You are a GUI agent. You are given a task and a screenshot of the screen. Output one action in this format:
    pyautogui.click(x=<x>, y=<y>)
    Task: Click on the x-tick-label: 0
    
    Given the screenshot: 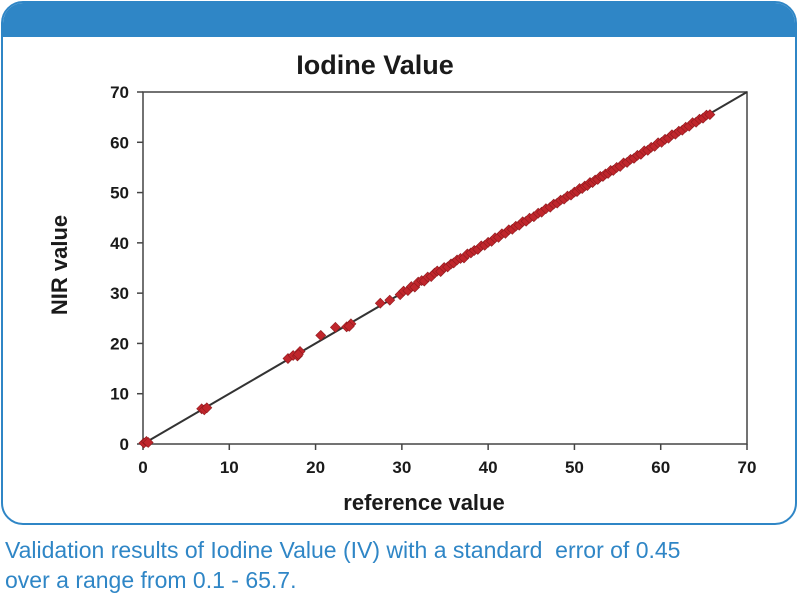 What is the action you would take?
    pyautogui.click(x=142, y=467)
    